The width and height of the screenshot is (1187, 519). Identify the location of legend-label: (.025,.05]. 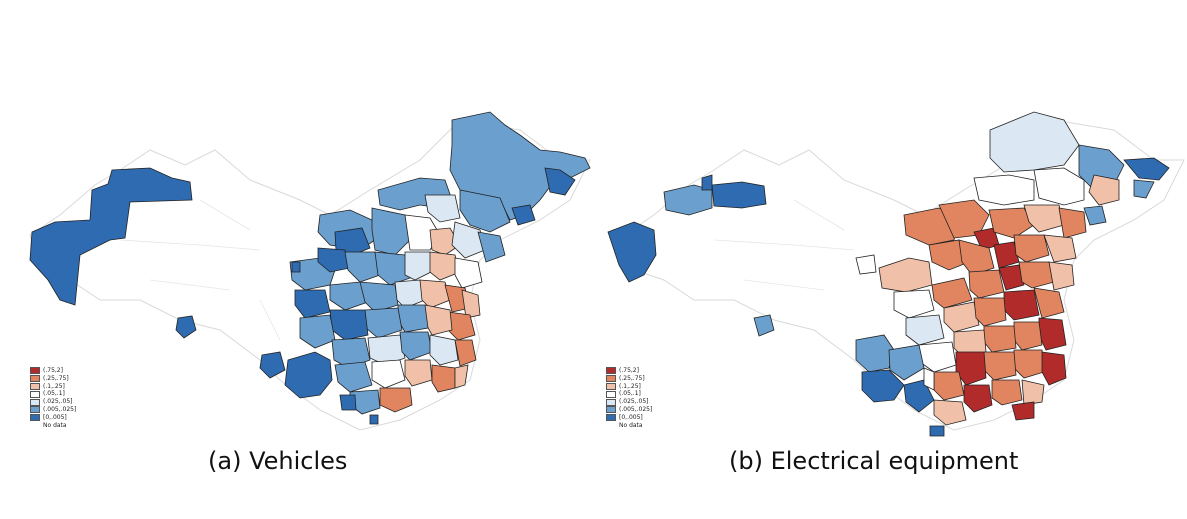
(634, 402).